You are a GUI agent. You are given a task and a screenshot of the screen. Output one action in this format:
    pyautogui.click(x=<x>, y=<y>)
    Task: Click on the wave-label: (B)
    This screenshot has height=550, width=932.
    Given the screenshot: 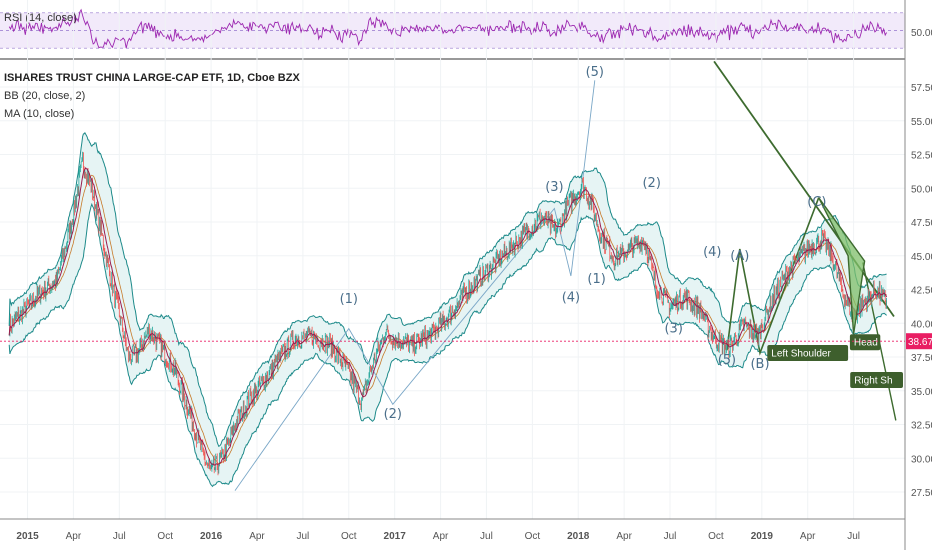 What is the action you would take?
    pyautogui.click(x=759, y=364)
    